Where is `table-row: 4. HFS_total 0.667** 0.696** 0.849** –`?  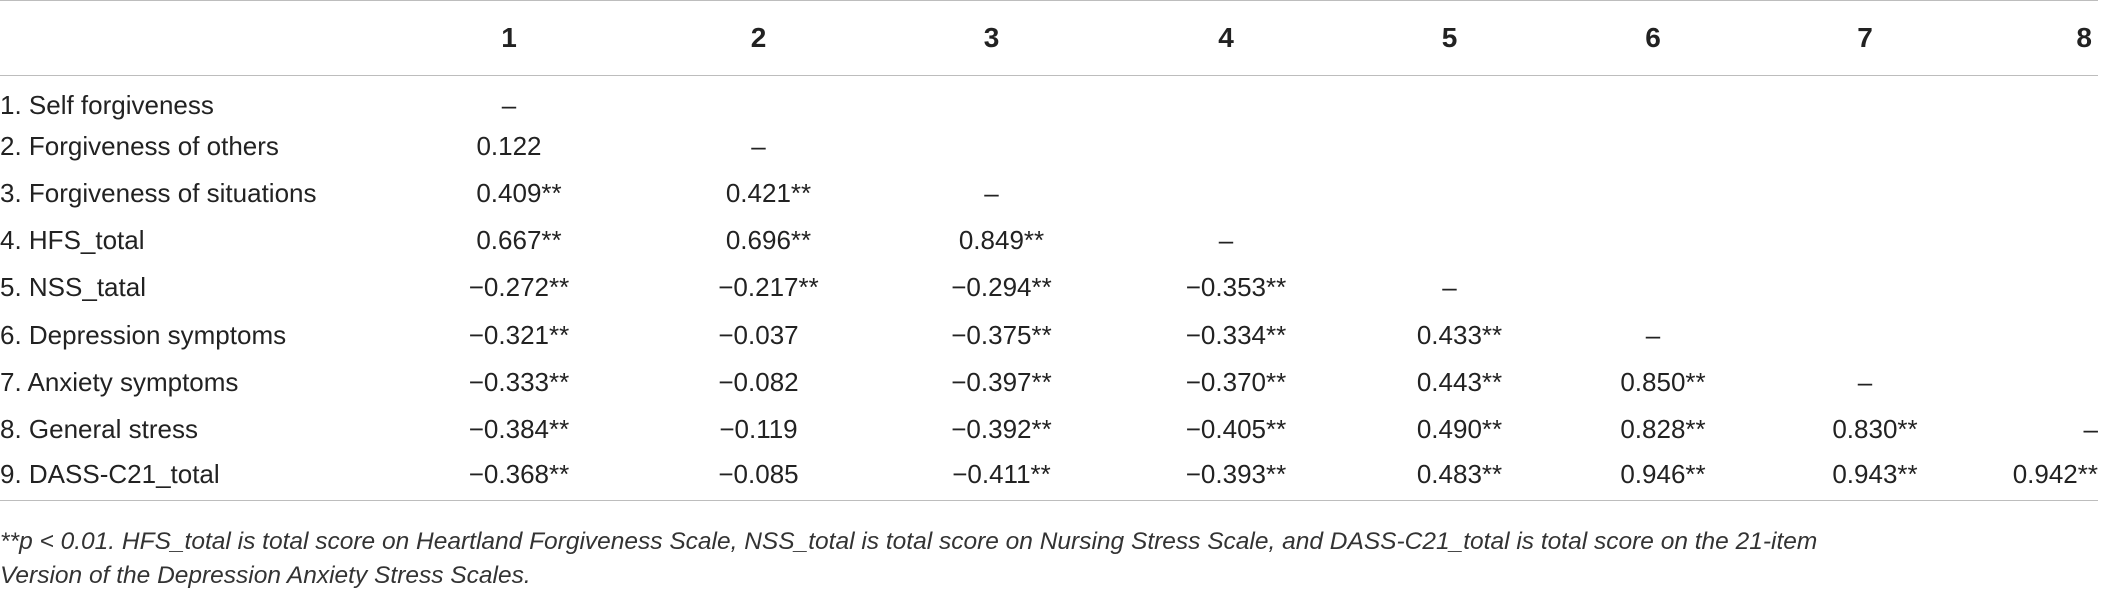 table-row: 4. HFS_total 0.667** 0.696** 0.849** – is located at coordinates (1049, 240).